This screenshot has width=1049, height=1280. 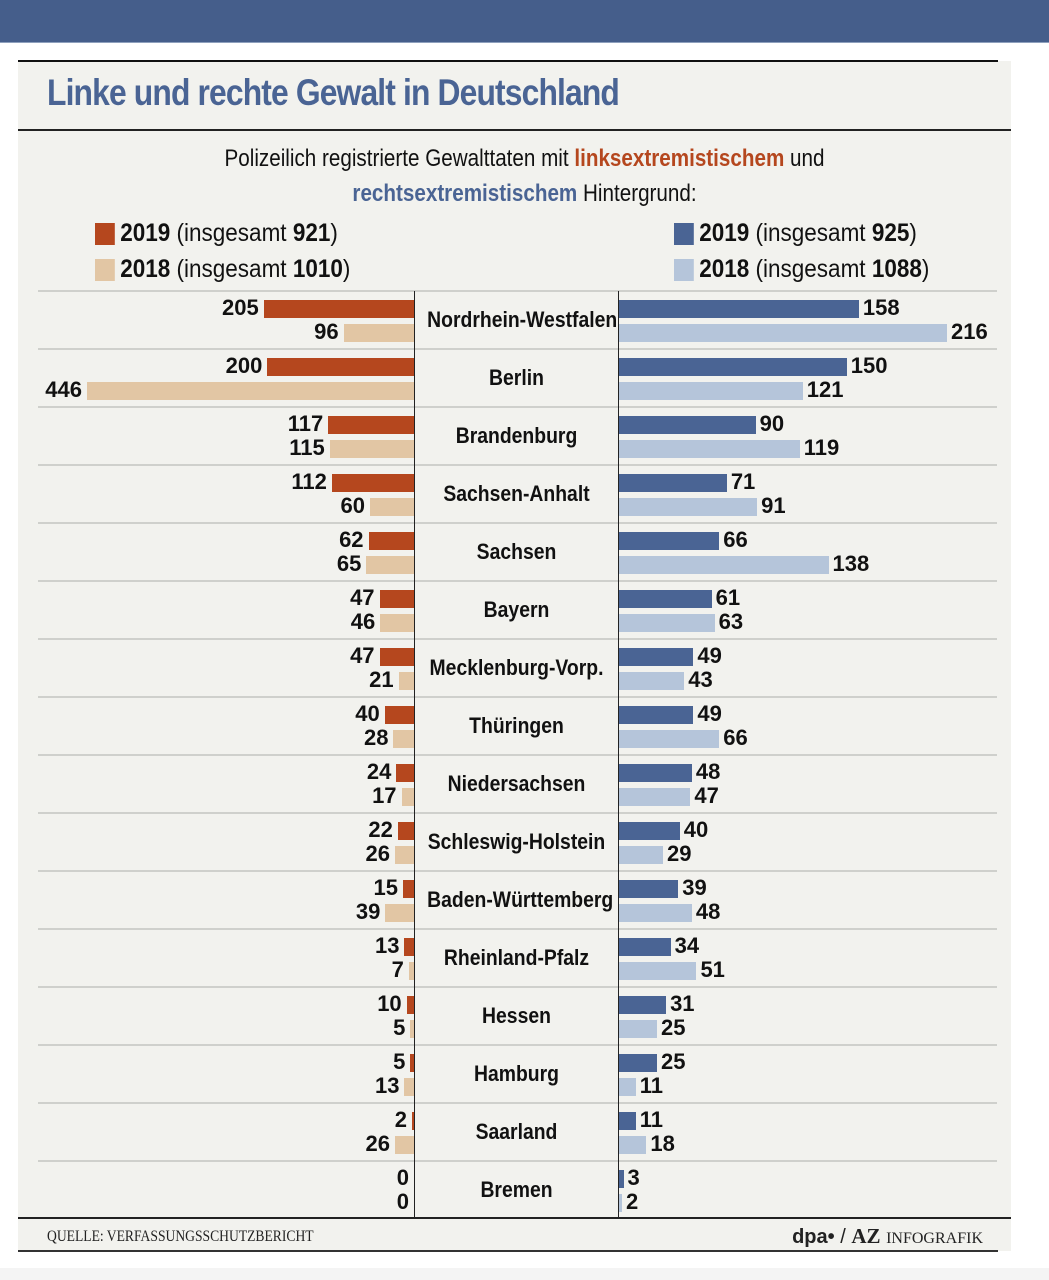 I want to click on data-label: 115, so click(x=307, y=447).